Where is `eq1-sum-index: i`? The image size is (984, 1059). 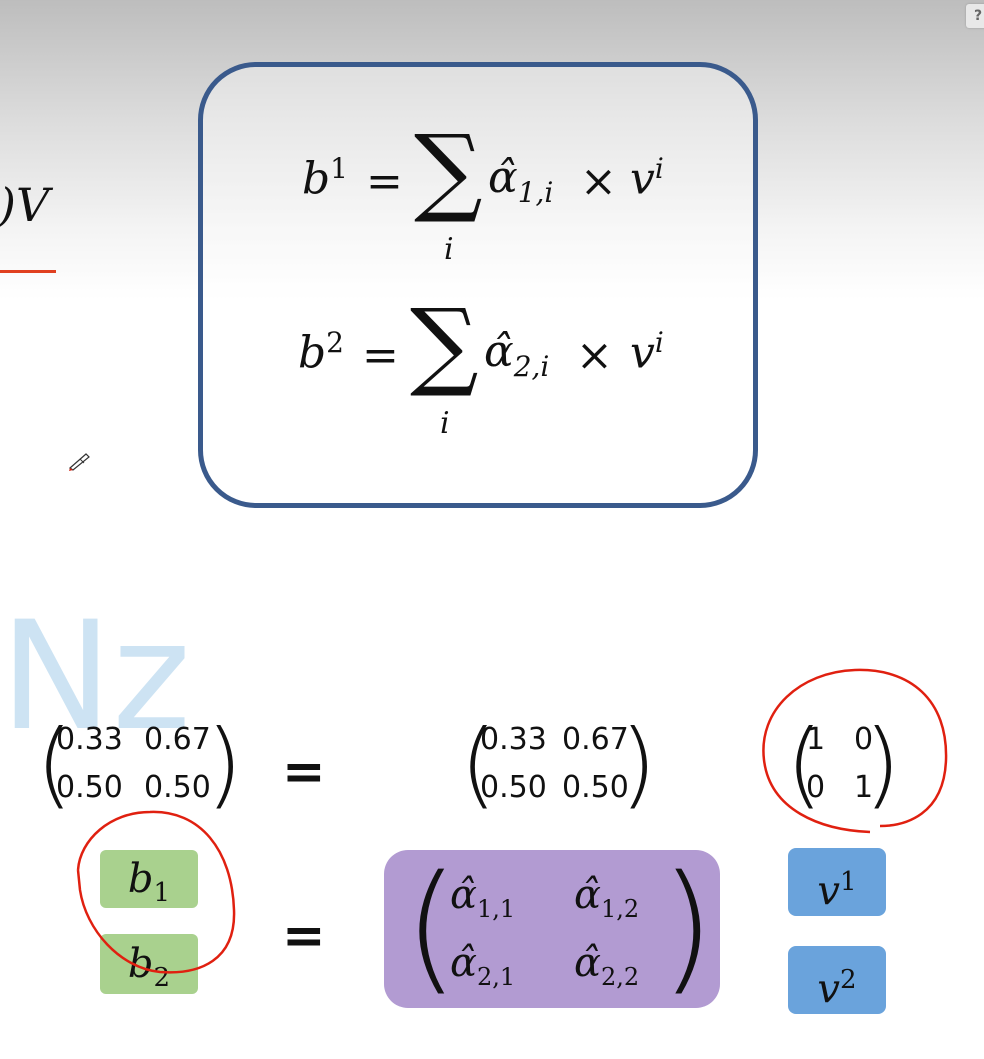 eq1-sum-index: i is located at coordinates (449, 249).